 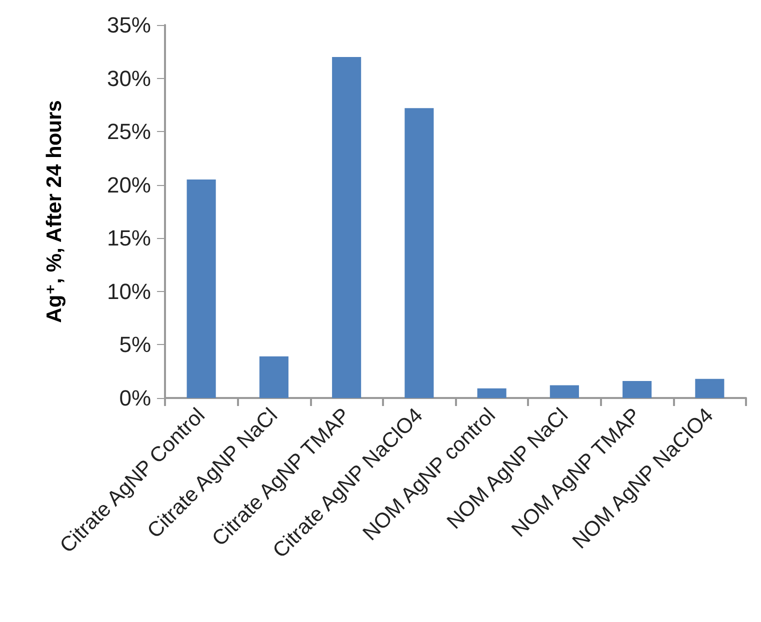 I want to click on y-tick-label: 10%, so click(x=128, y=291).